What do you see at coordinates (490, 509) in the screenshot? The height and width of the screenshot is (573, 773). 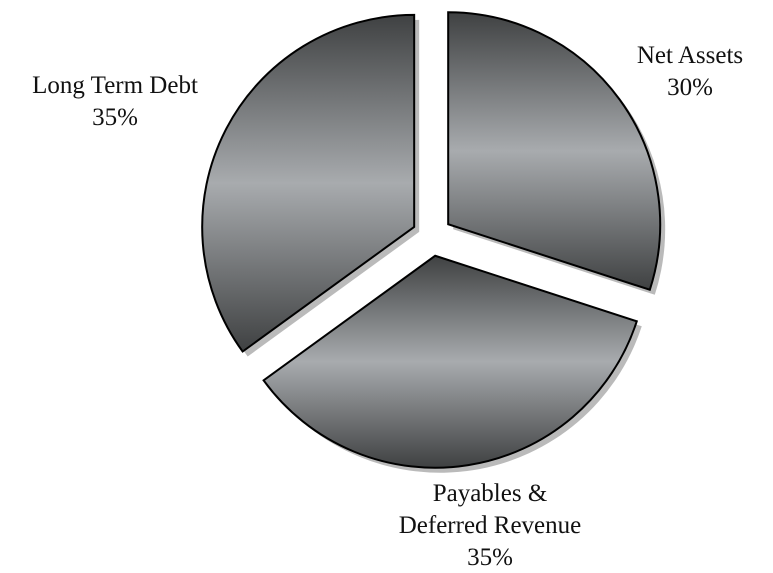 I see `category-label: Payables & Deferred Revenue` at bounding box center [490, 509].